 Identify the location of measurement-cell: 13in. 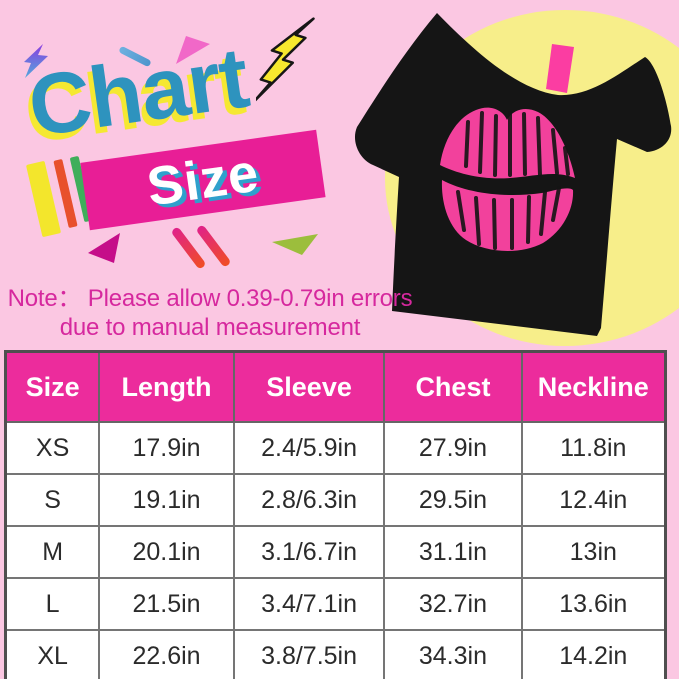
(593, 552).